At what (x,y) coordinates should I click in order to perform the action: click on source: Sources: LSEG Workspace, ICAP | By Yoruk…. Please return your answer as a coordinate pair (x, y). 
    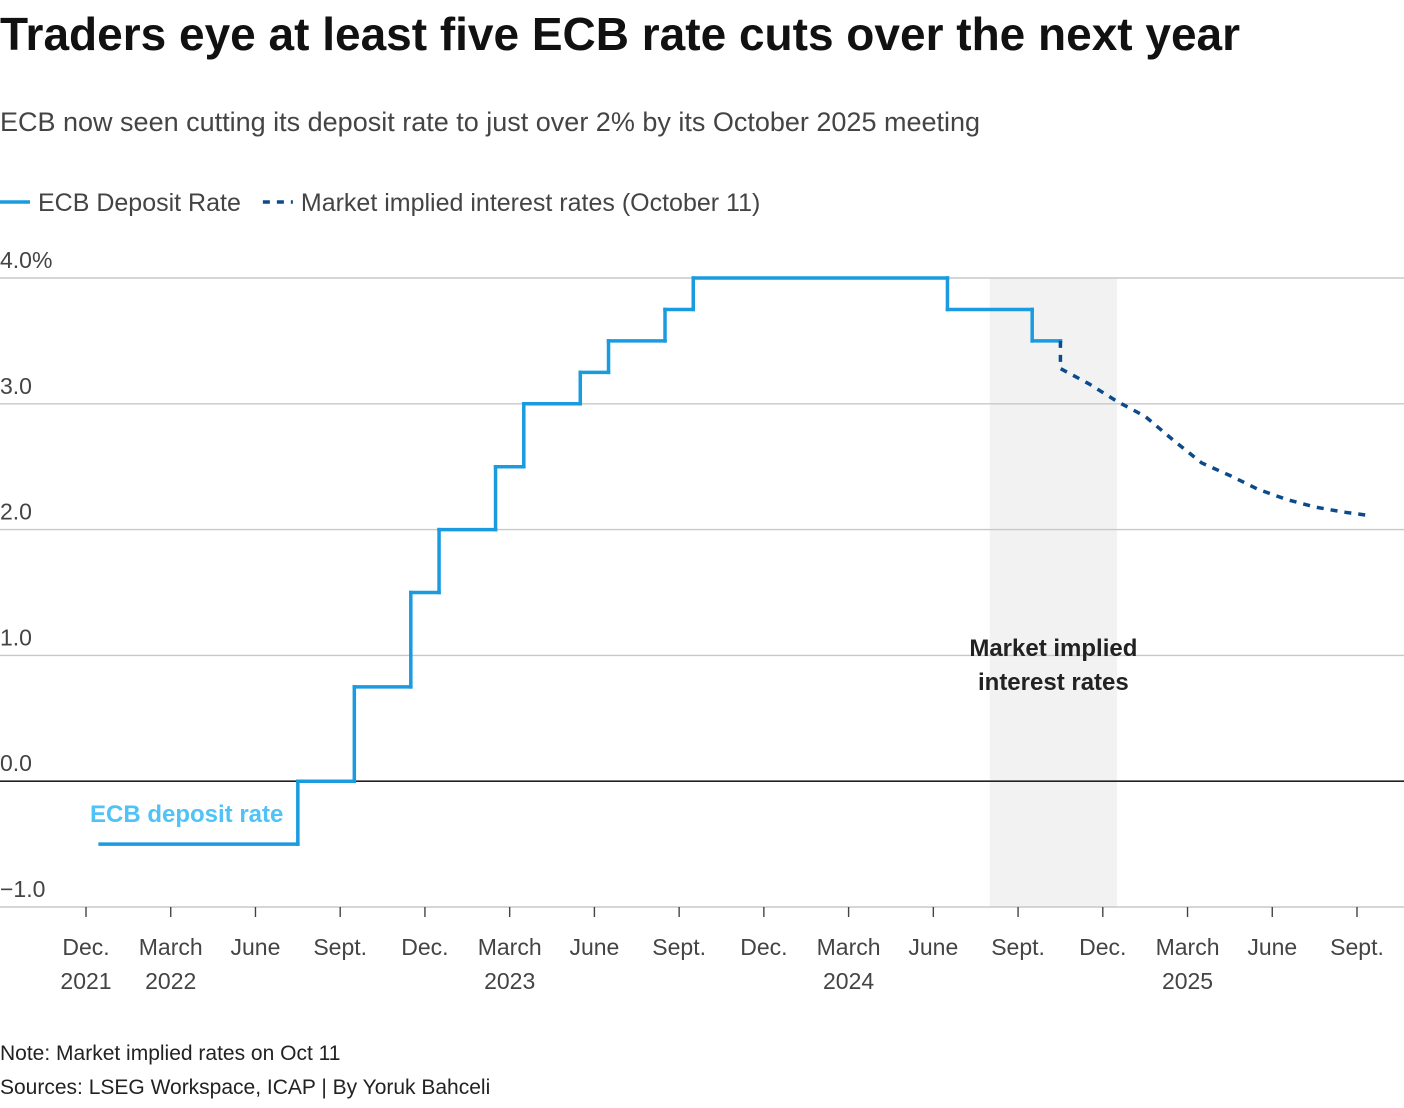
    Looking at the image, I should click on (245, 1087).